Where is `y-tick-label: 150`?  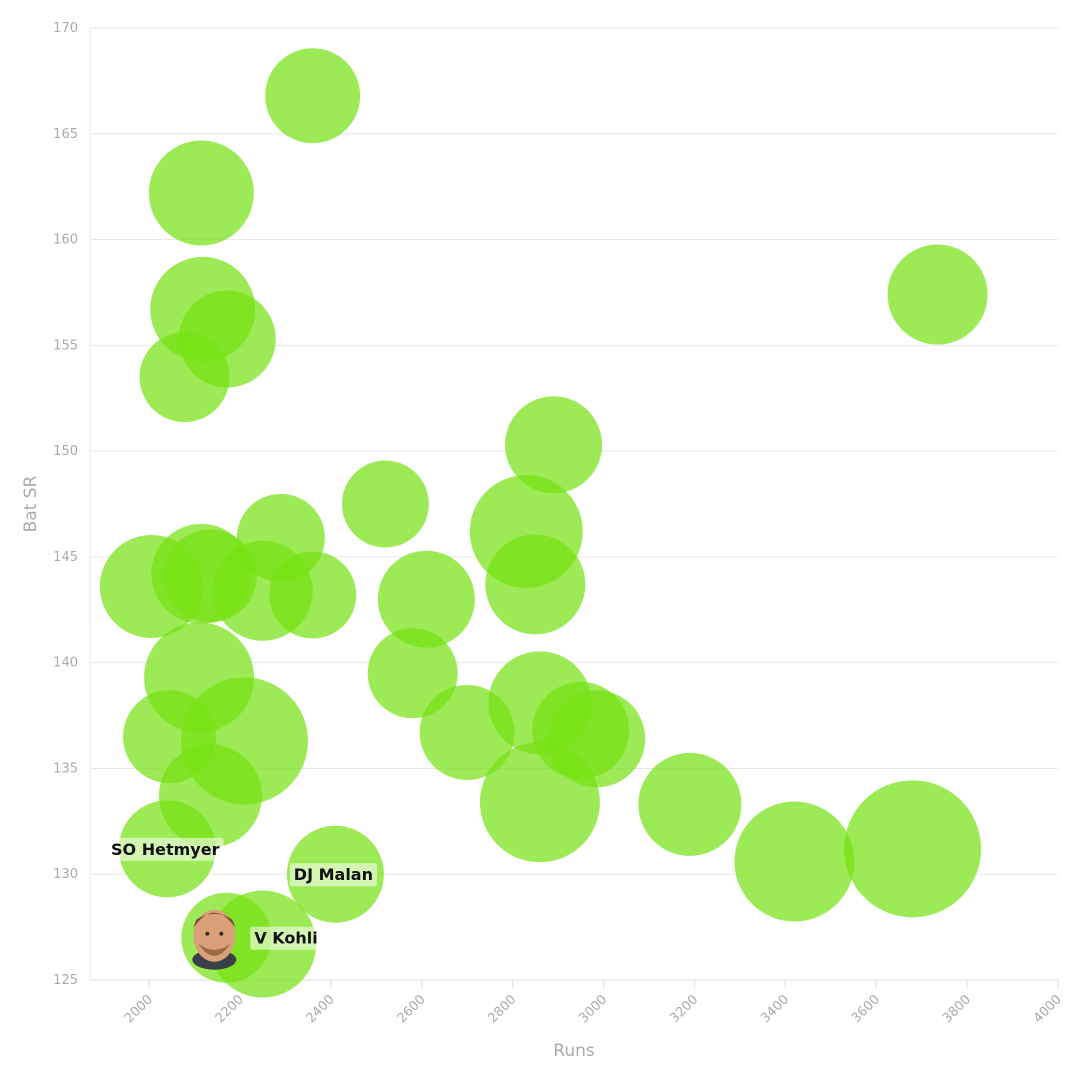
y-tick-label: 150 is located at coordinates (65, 451).